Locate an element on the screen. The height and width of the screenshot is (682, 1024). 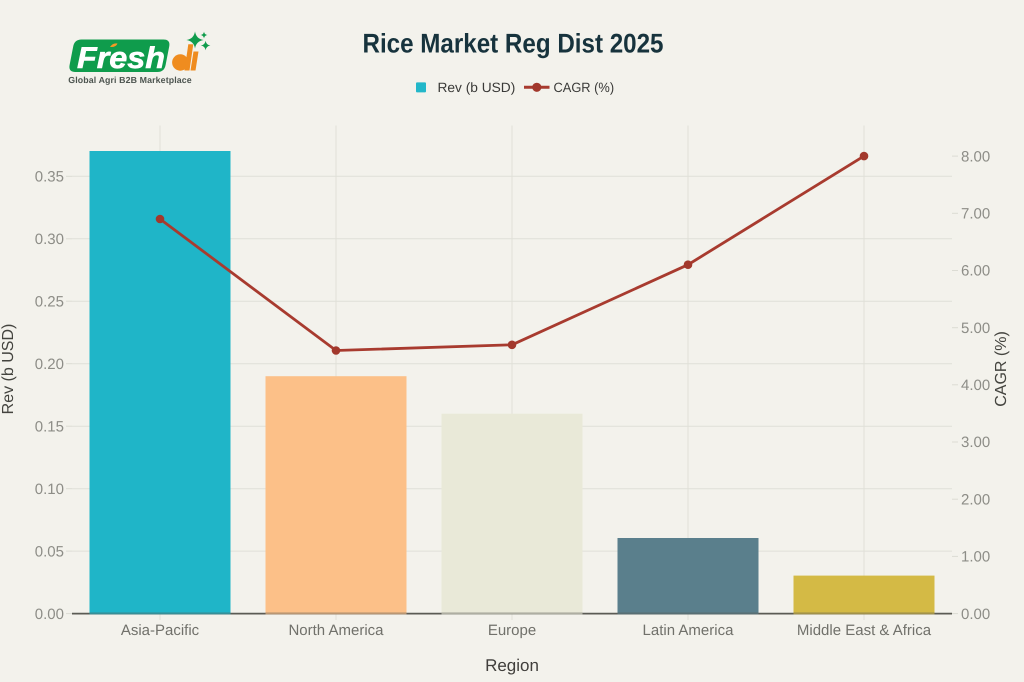
svg-text: 0.25 is located at coordinates (49, 301).